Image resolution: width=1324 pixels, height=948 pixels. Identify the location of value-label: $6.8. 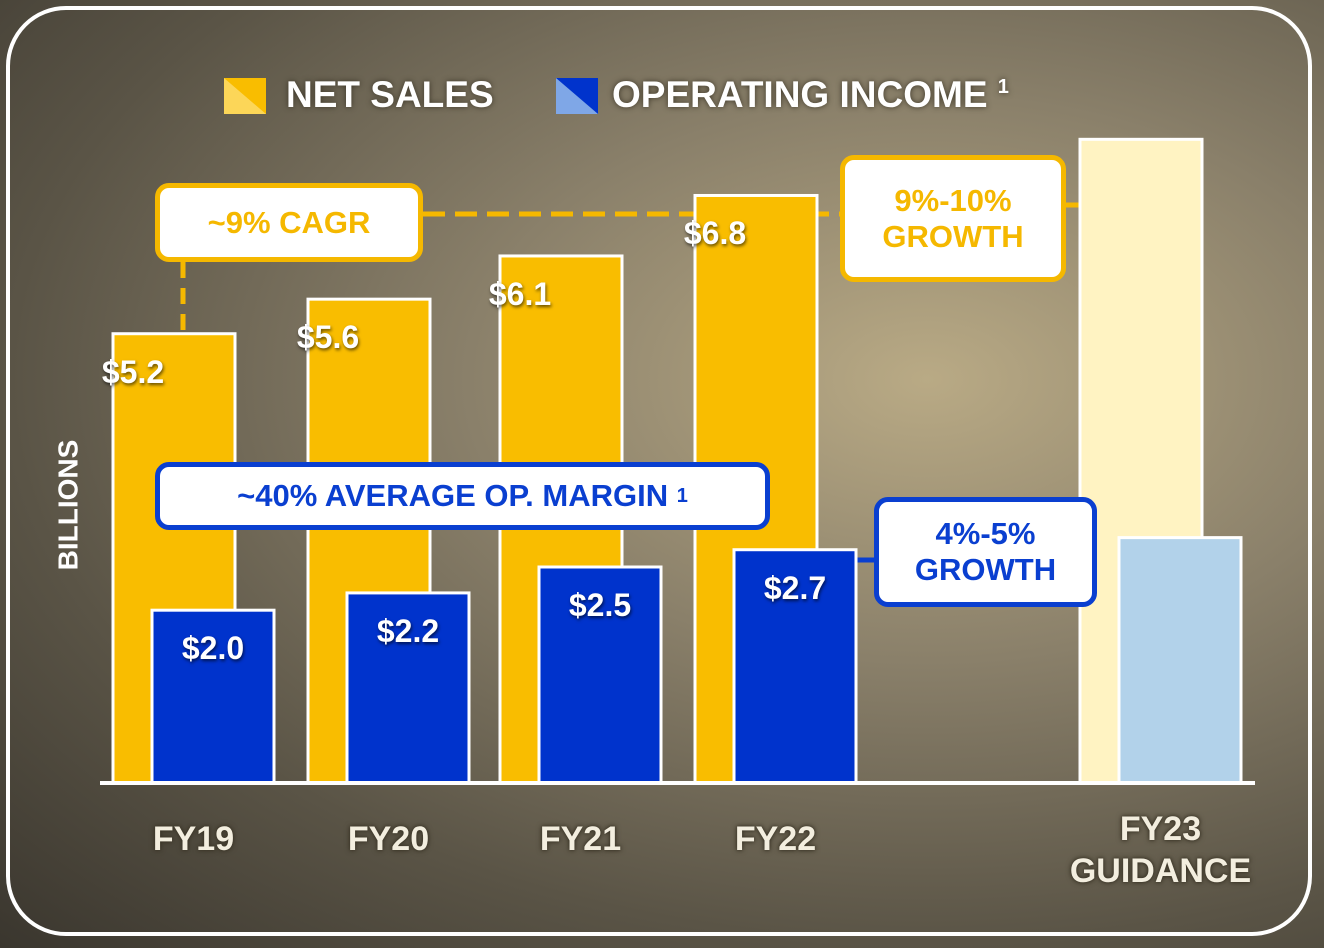
(715, 233).